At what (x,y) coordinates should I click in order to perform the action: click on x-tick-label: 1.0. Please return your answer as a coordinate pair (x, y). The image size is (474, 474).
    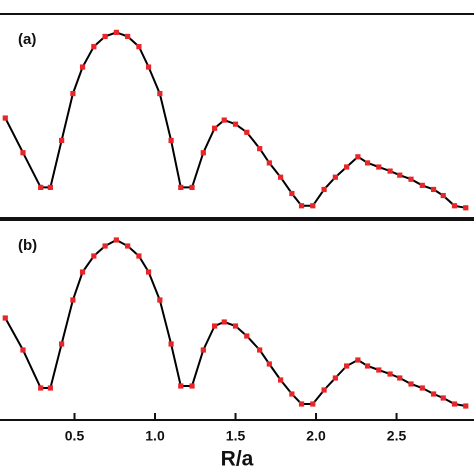
    Looking at the image, I should click on (155, 436).